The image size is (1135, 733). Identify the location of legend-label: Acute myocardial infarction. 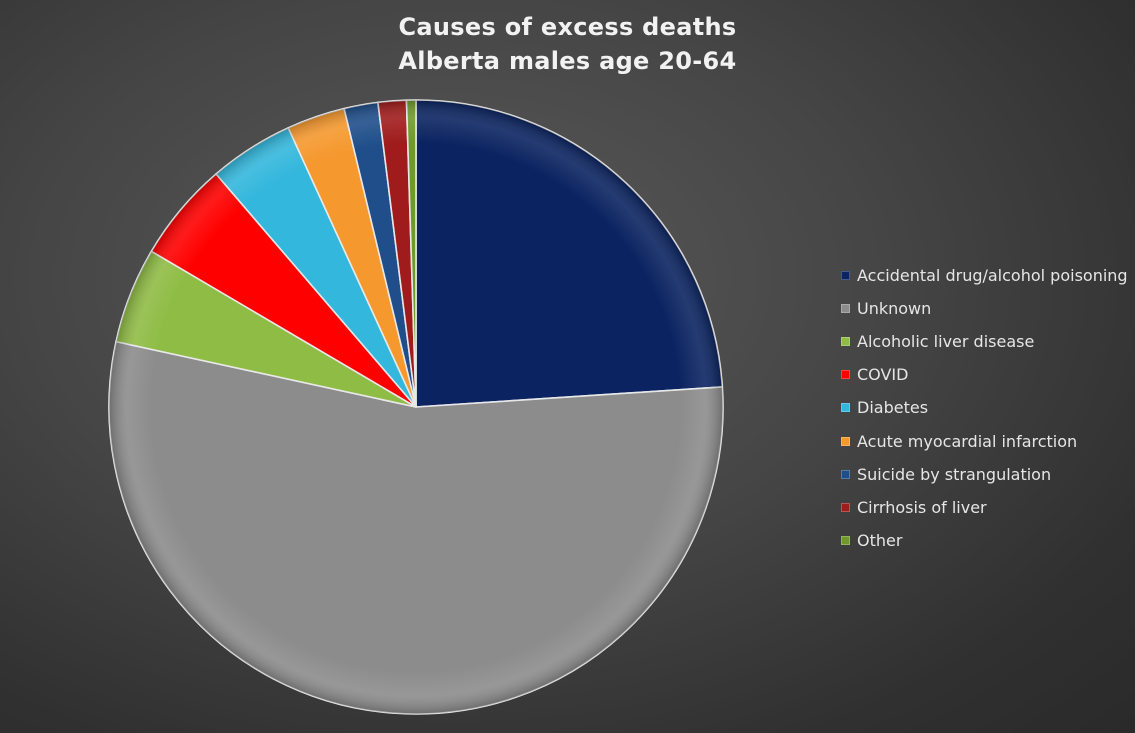
(967, 441).